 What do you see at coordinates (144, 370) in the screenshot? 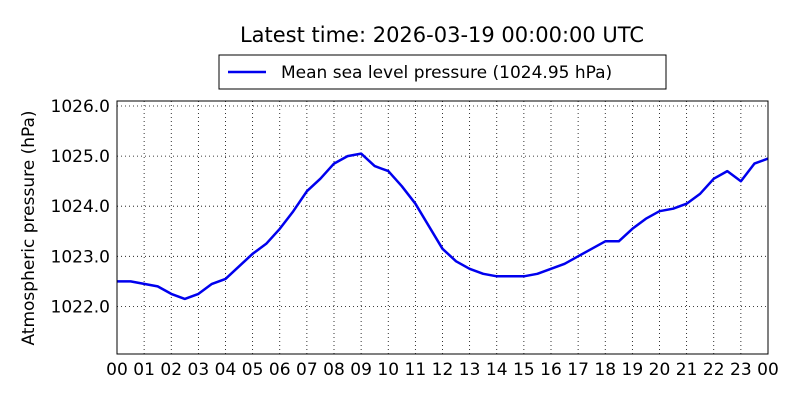
I see `x-tick-label: 01` at bounding box center [144, 370].